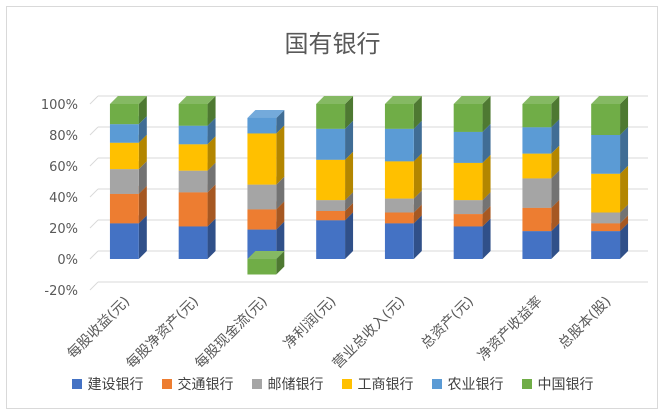 The width and height of the screenshot is (665, 416). I want to click on legend-label: 工商银行, so click(385, 385).